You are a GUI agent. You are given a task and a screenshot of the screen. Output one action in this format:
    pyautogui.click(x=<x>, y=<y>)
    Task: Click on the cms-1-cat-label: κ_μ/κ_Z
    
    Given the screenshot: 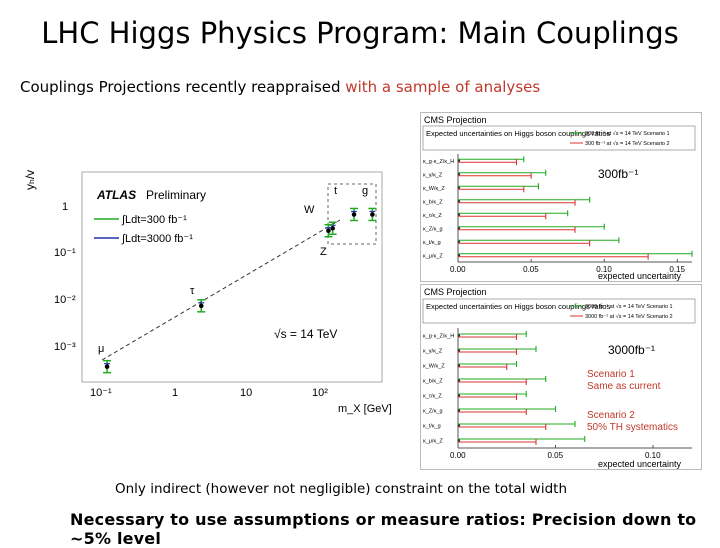 What is the action you would take?
    pyautogui.click(x=433, y=256)
    